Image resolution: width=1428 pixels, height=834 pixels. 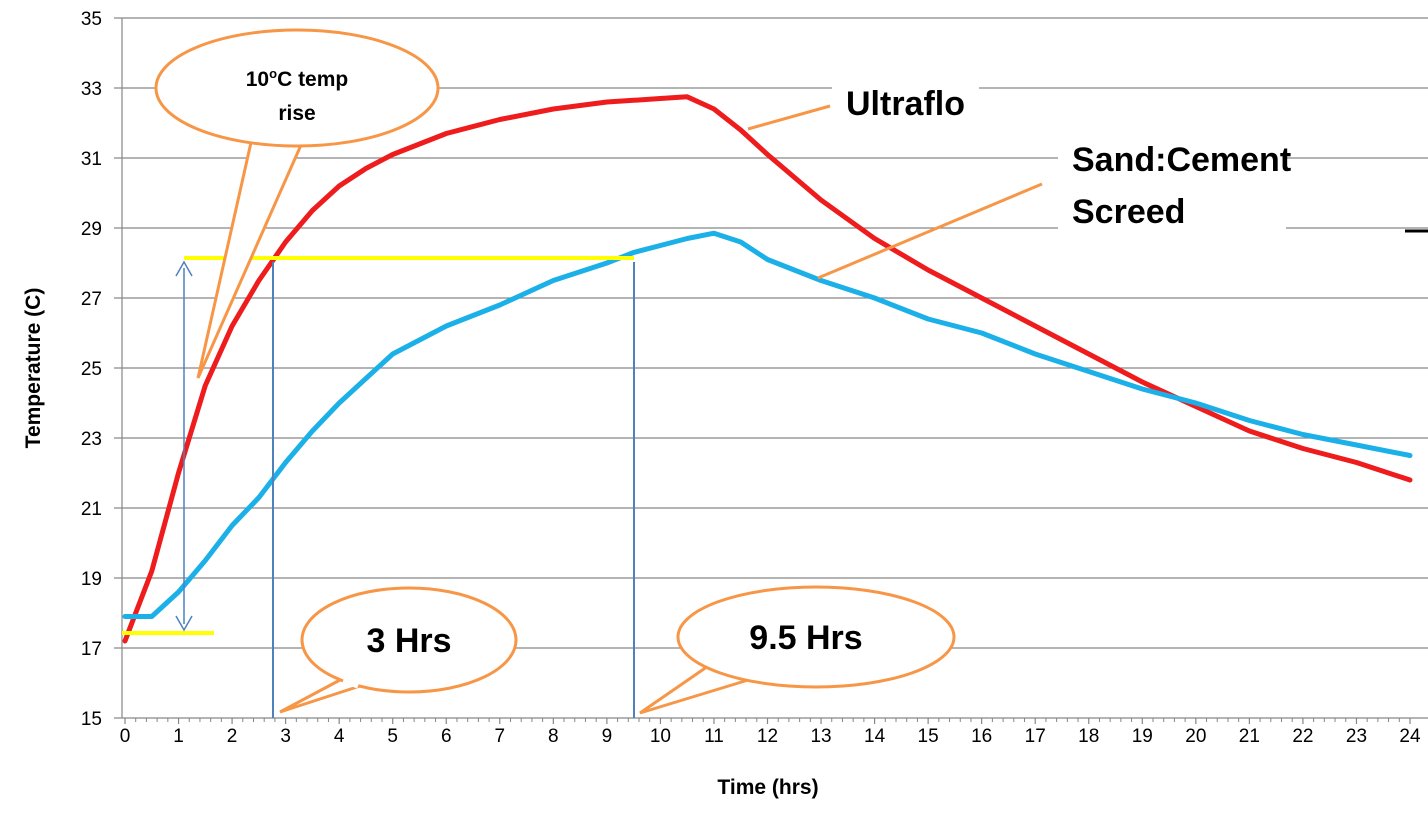 What do you see at coordinates (125, 736) in the screenshot?
I see `x-tick-label: 0` at bounding box center [125, 736].